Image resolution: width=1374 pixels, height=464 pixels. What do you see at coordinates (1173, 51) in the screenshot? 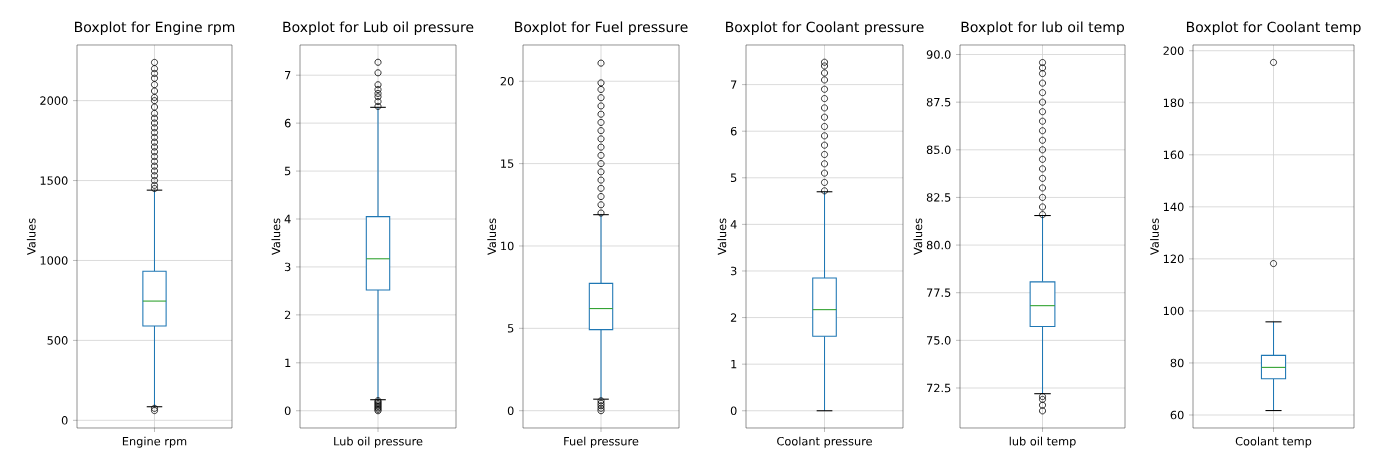
I see `y-tick-label: 200` at bounding box center [1173, 51].